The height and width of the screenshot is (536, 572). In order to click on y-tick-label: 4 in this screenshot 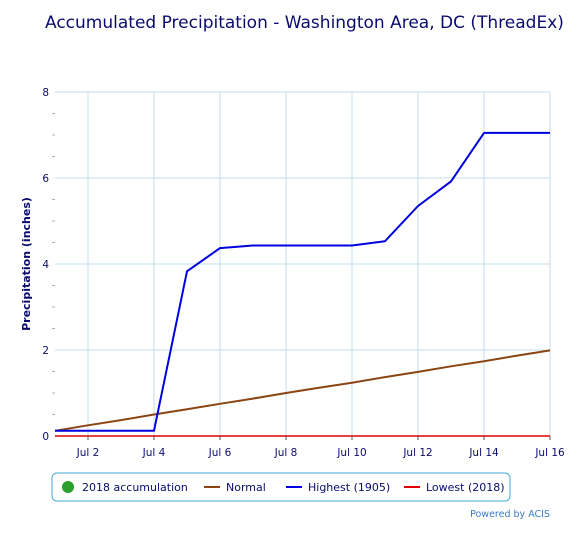, I will do `click(45, 265)`.